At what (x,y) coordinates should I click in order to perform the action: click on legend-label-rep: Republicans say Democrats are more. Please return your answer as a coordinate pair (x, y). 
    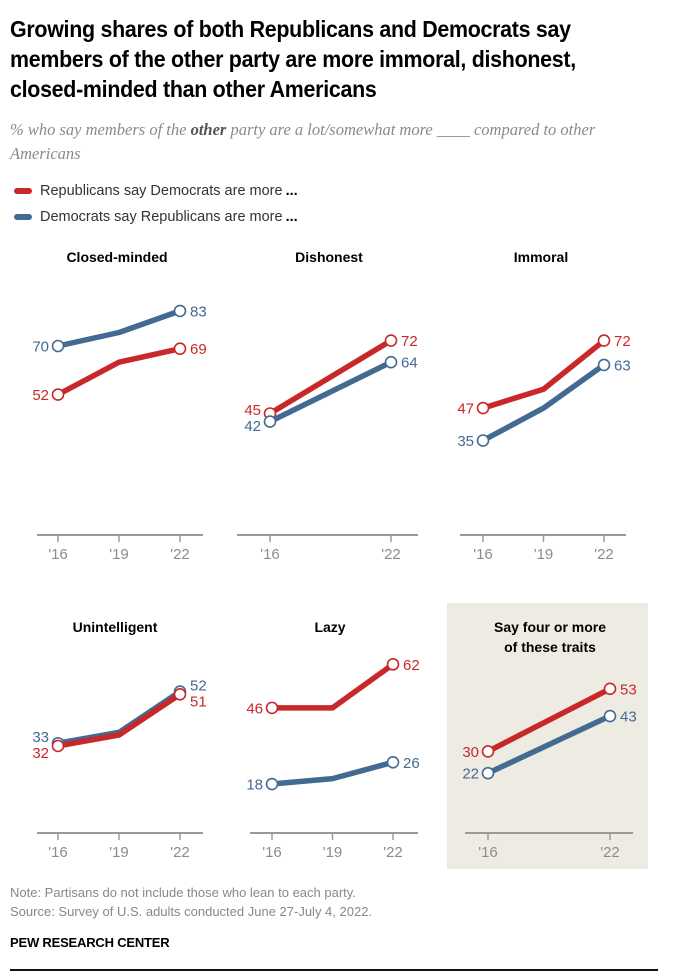
    Looking at the image, I should click on (161, 191).